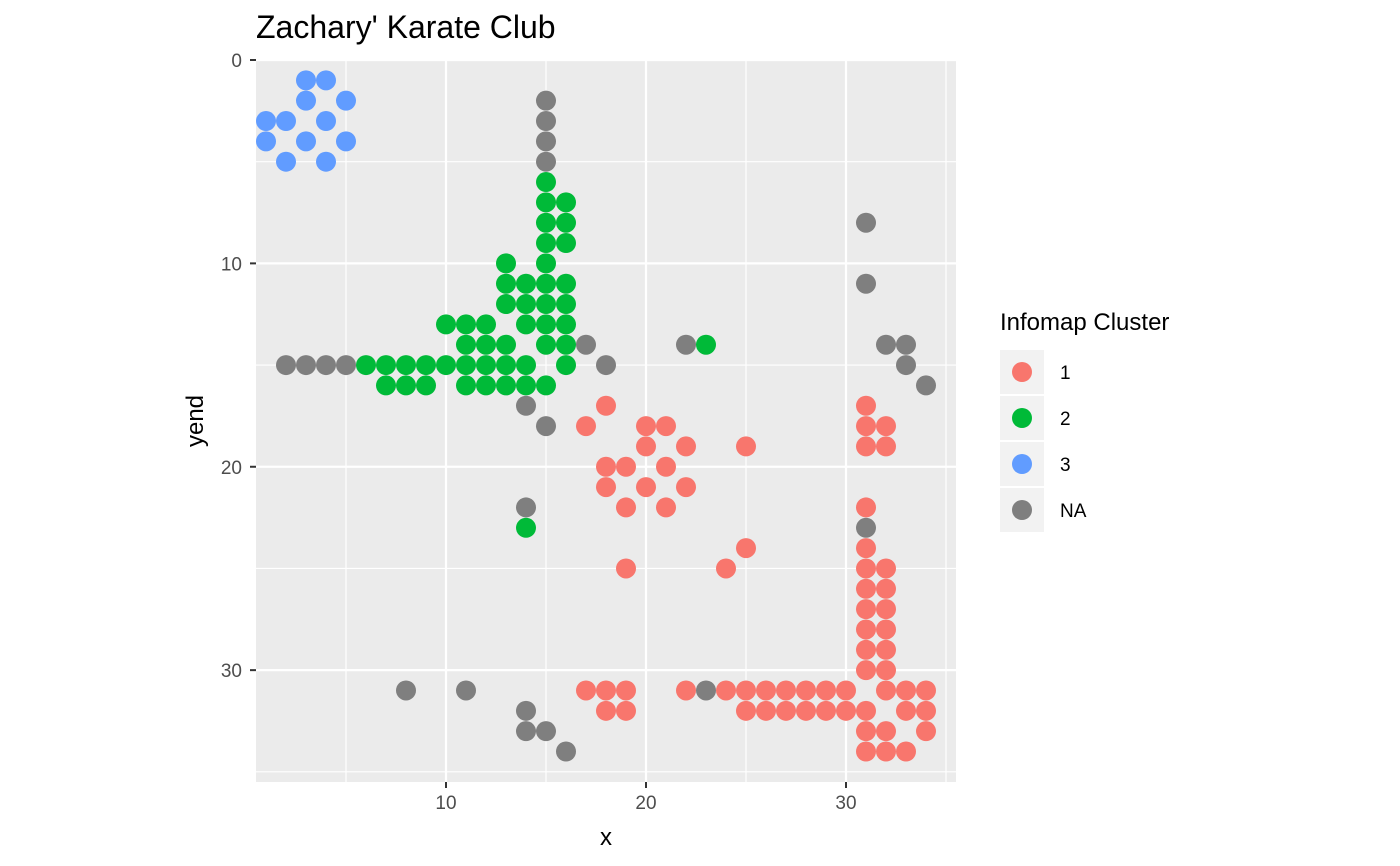  I want to click on x-tick-label: 20, so click(645, 803).